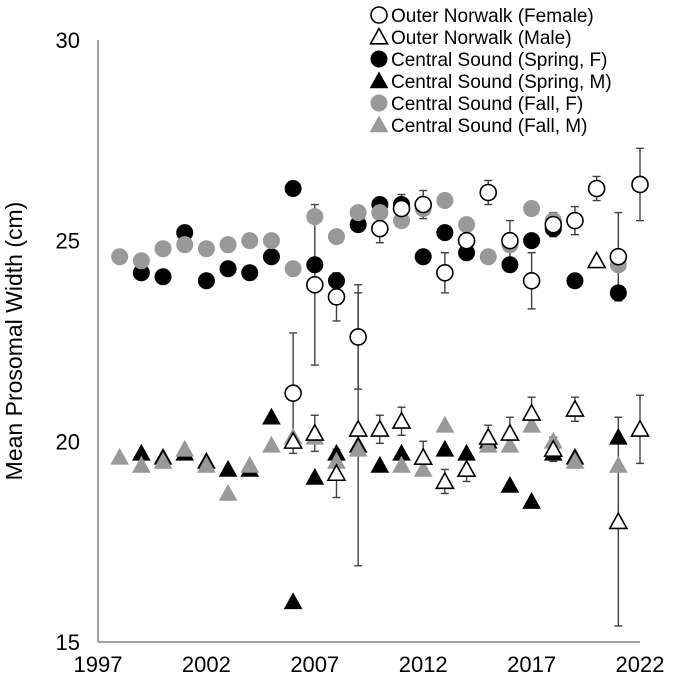 Image resolution: width=685 pixels, height=692 pixels. I want to click on legend-label-outer-norwalk-female: Outer Norwalk (Female), so click(492, 16).